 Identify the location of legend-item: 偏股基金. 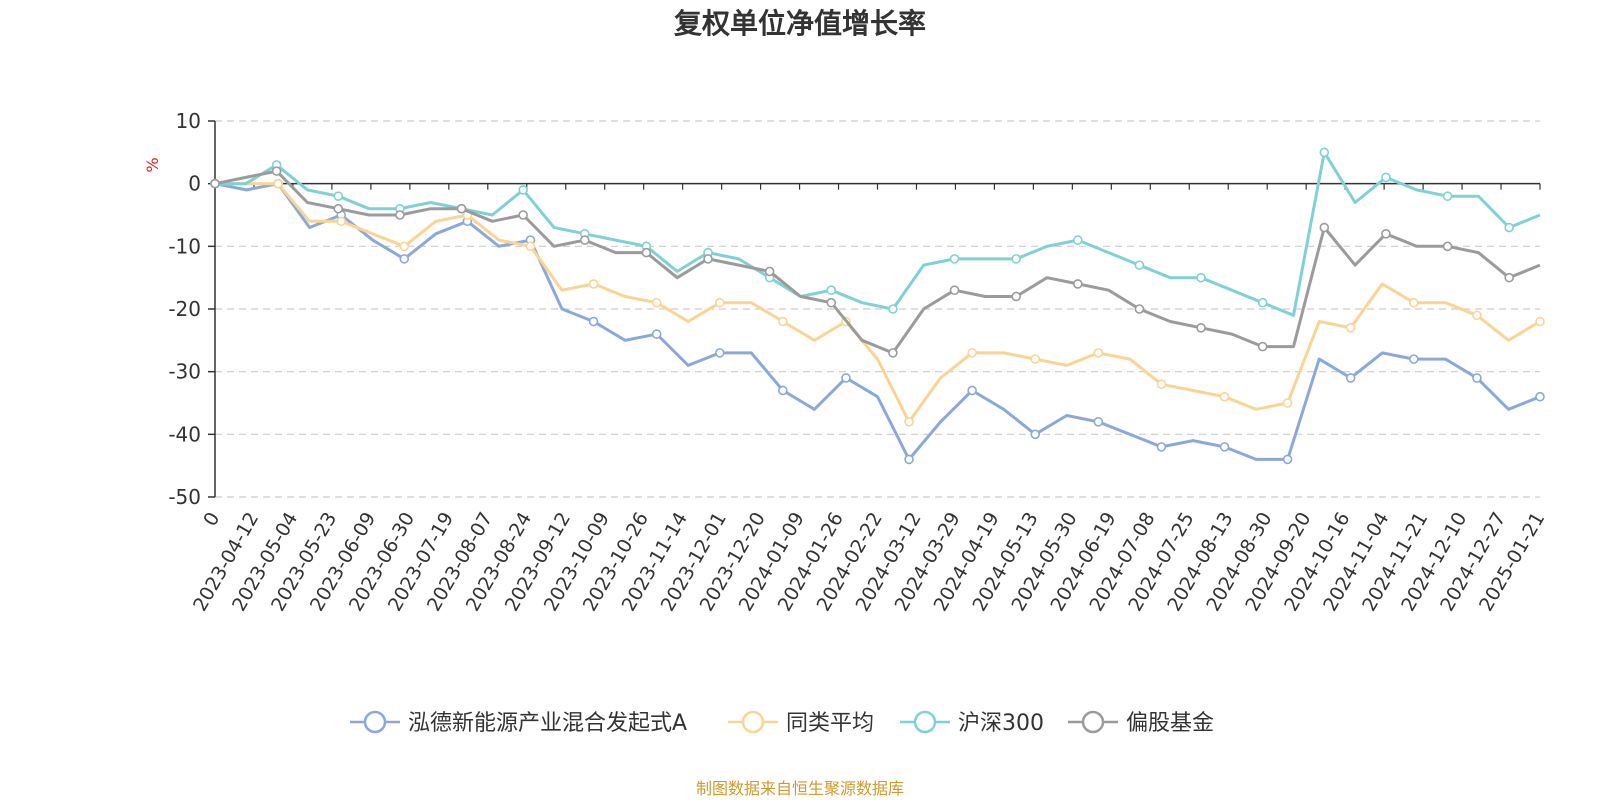
(1141, 723).